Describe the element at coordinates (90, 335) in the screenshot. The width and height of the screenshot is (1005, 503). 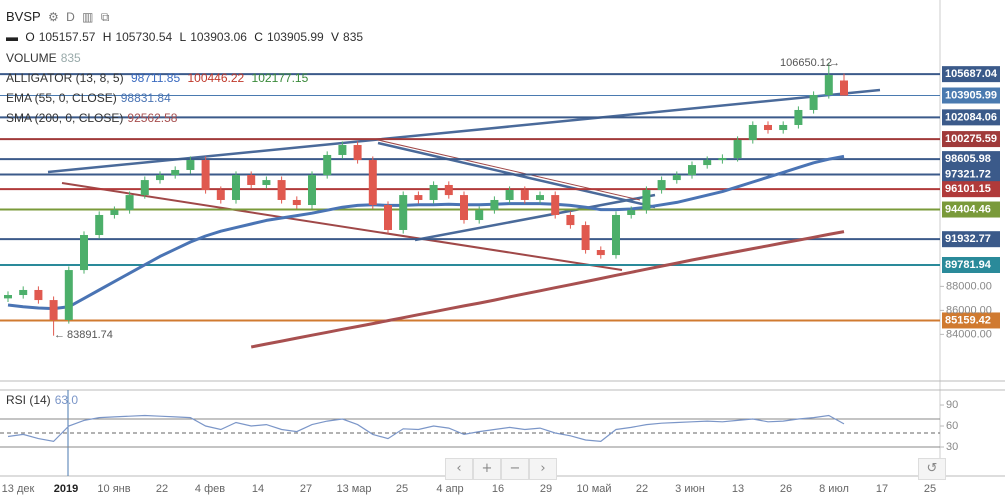
I see `low-annotation: 83891.74` at that location.